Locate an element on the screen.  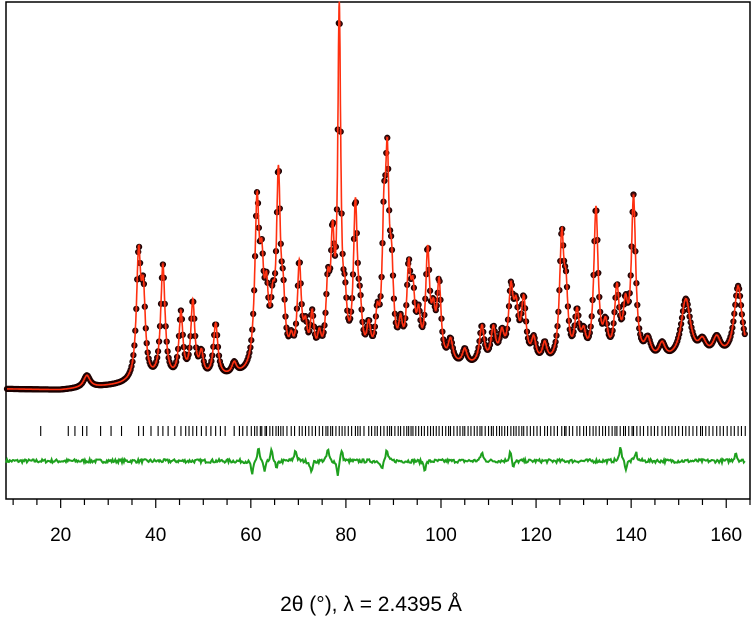
x-axis-title: 2θ (°), λ = 2.4395 Å is located at coordinates (371, 604).